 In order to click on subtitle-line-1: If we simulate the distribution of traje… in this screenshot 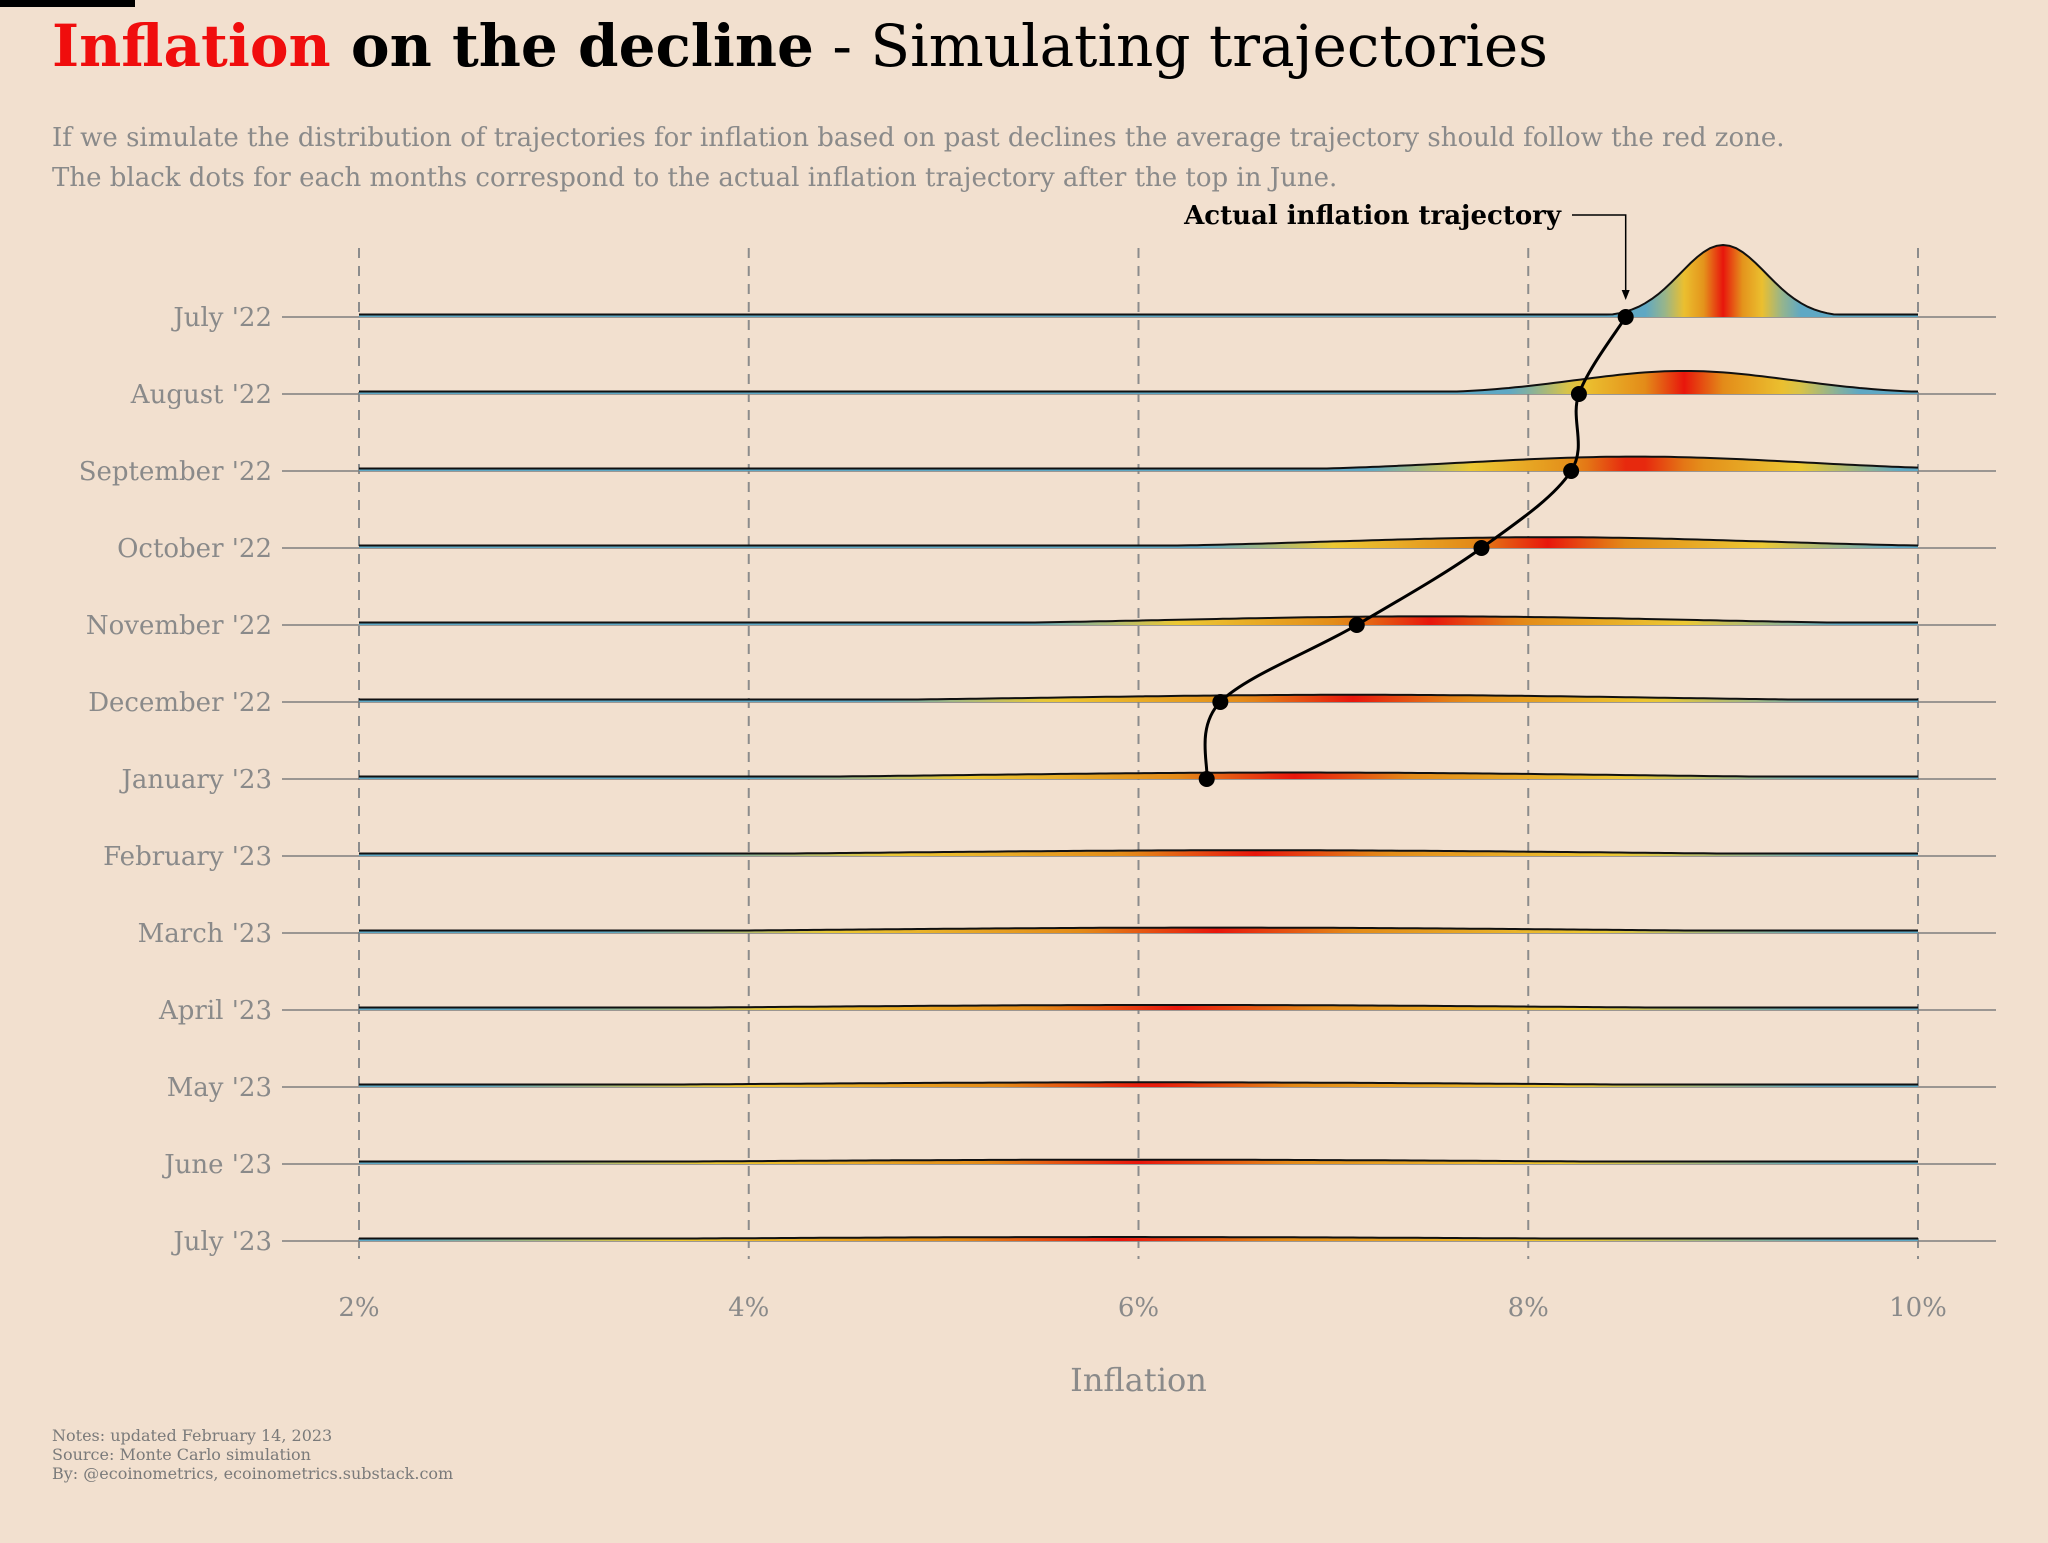, I will do `click(918, 138)`.